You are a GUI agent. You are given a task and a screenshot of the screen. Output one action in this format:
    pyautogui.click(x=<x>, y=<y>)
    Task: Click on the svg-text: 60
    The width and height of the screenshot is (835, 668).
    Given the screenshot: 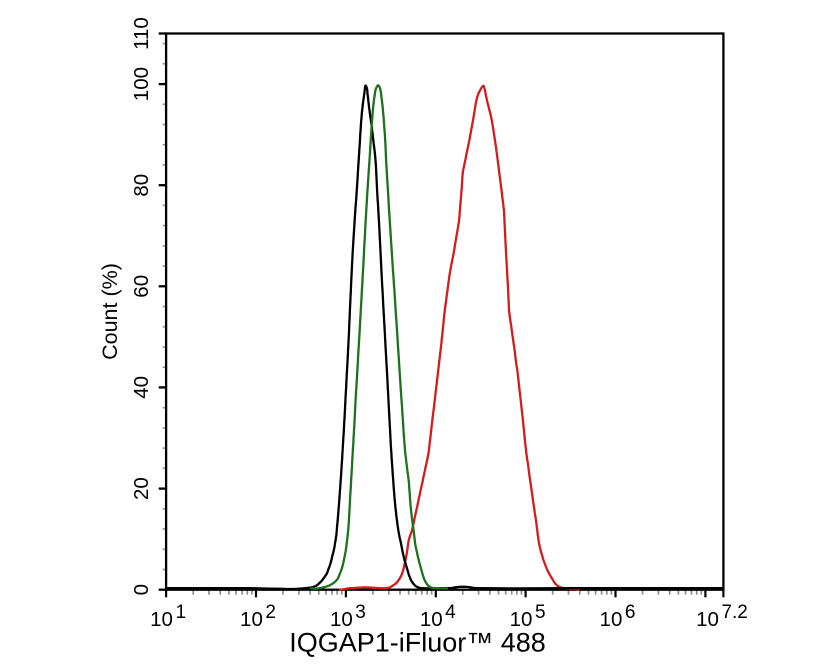 What is the action you would take?
    pyautogui.click(x=141, y=286)
    